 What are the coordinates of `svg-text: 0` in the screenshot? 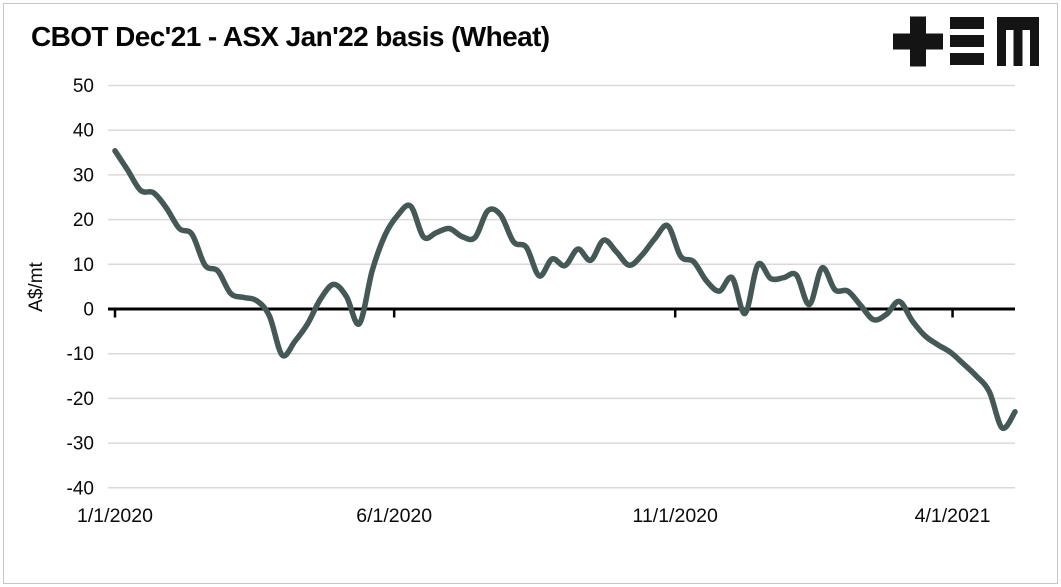 It's located at (88, 310).